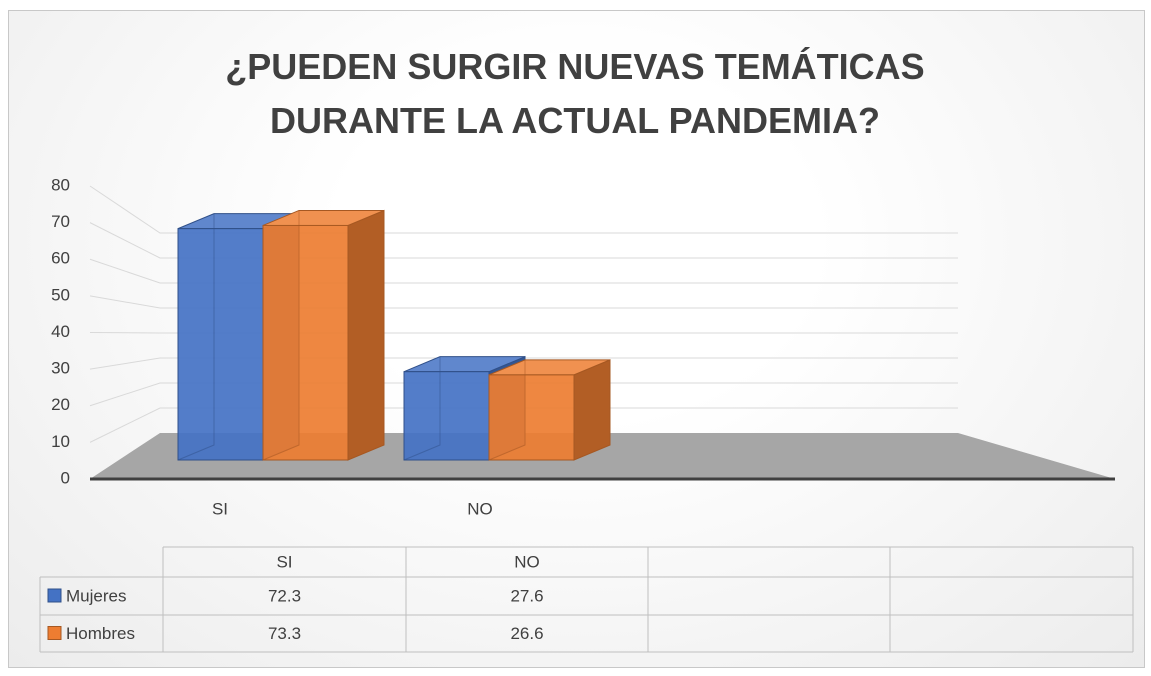 Image resolution: width=1151 pixels, height=676 pixels. I want to click on x-tick-label: SI, so click(220, 508).